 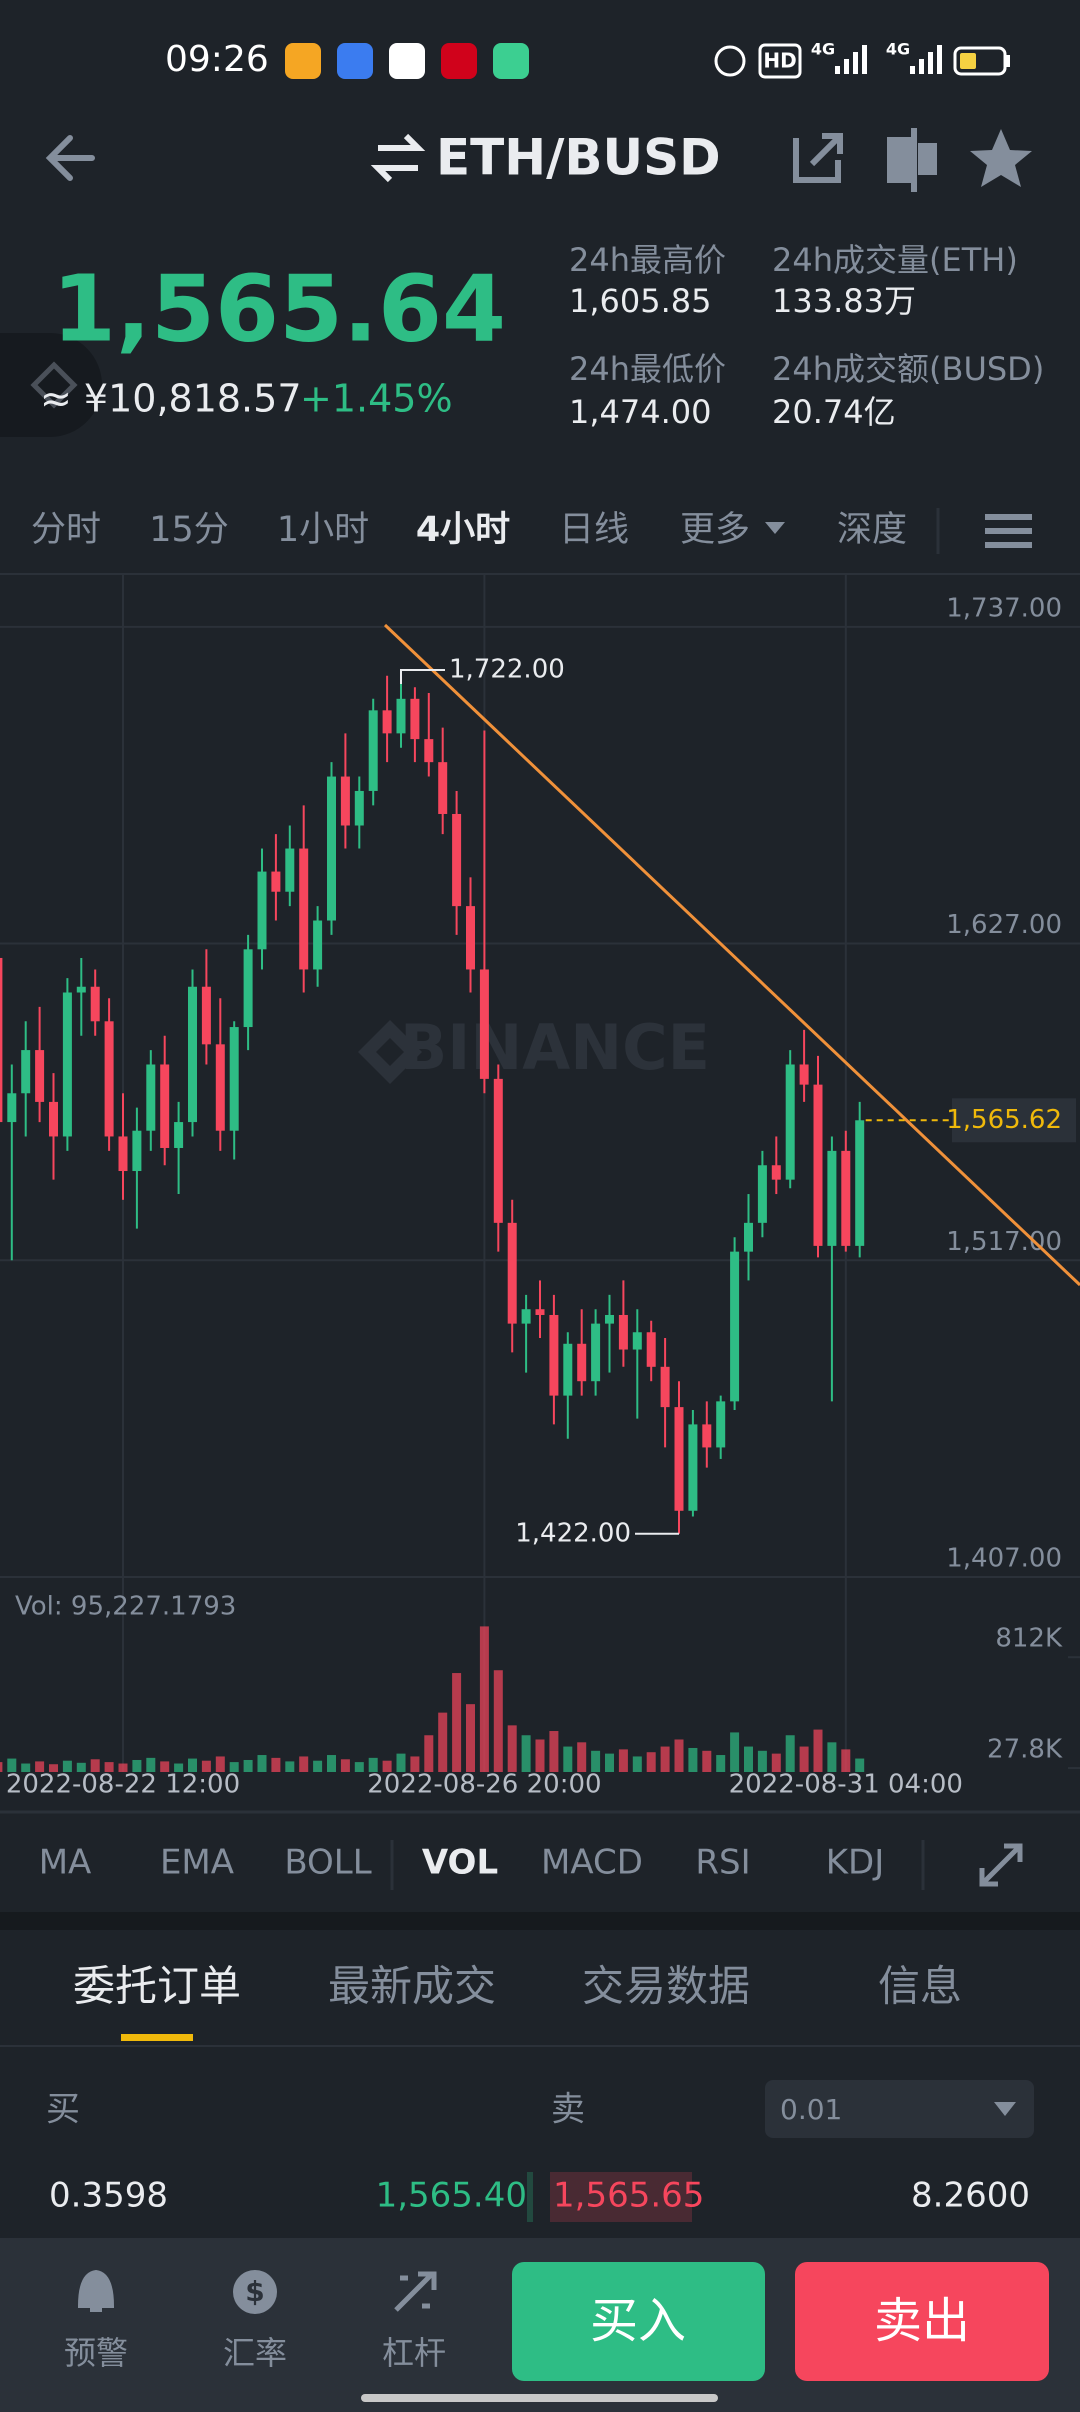 I want to click on swap-icon, so click(x=398, y=158).